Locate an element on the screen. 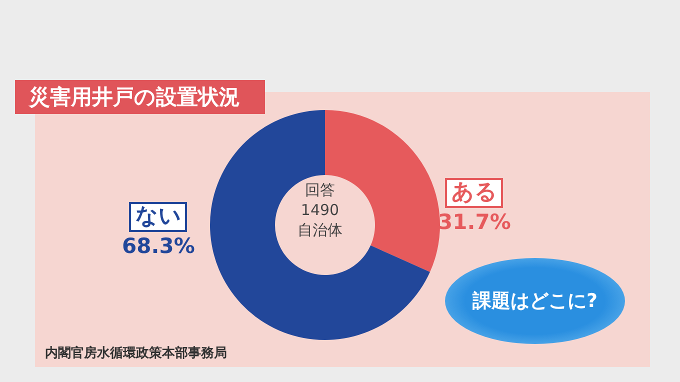 This screenshot has height=382, width=680. slice-label: ない is located at coordinates (158, 217).